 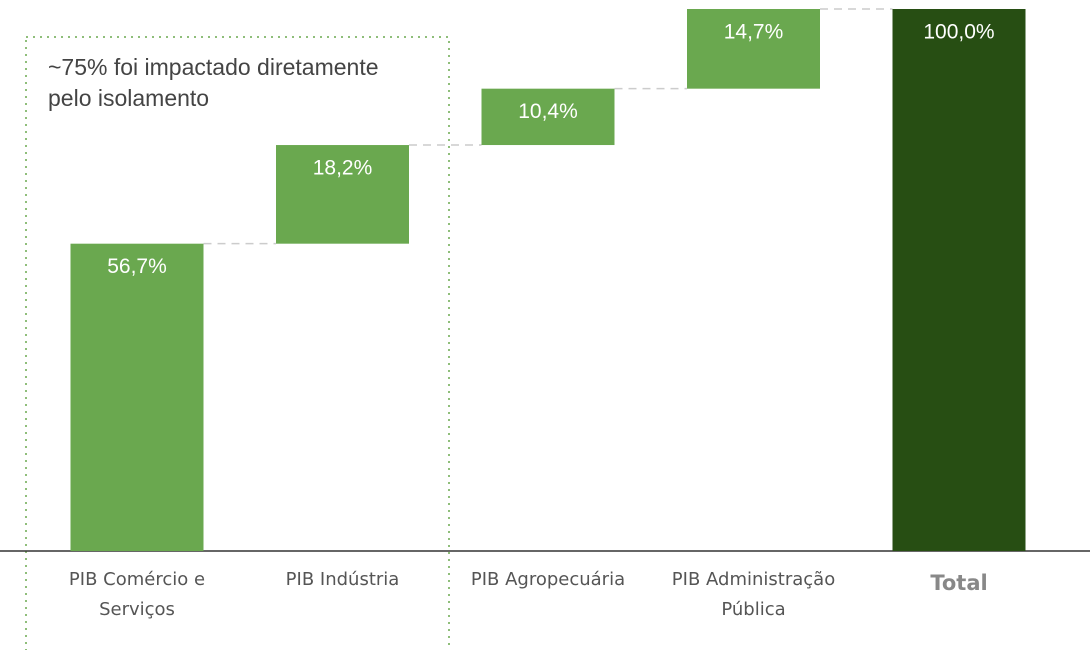 I want to click on value-label: 100,0%, so click(x=958, y=32).